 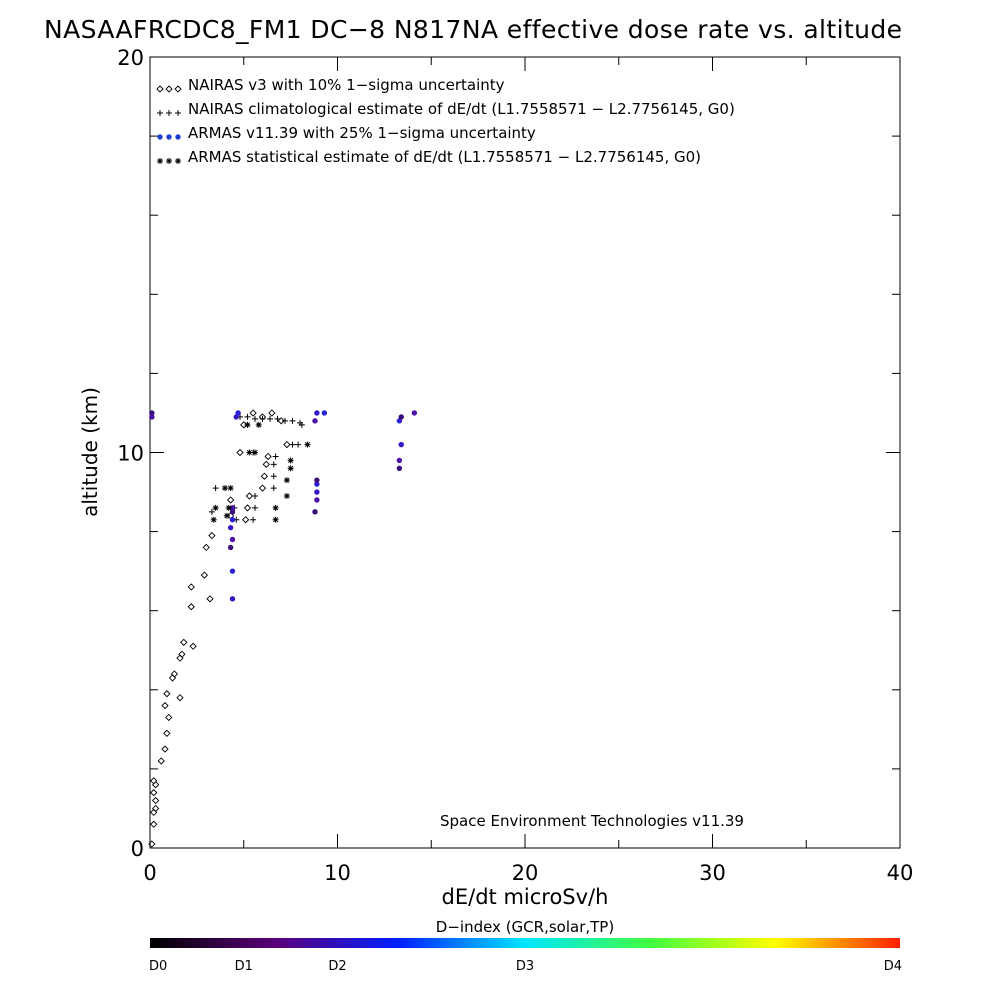 What do you see at coordinates (244, 966) in the screenshot?
I see `colorbar-label: D1` at bounding box center [244, 966].